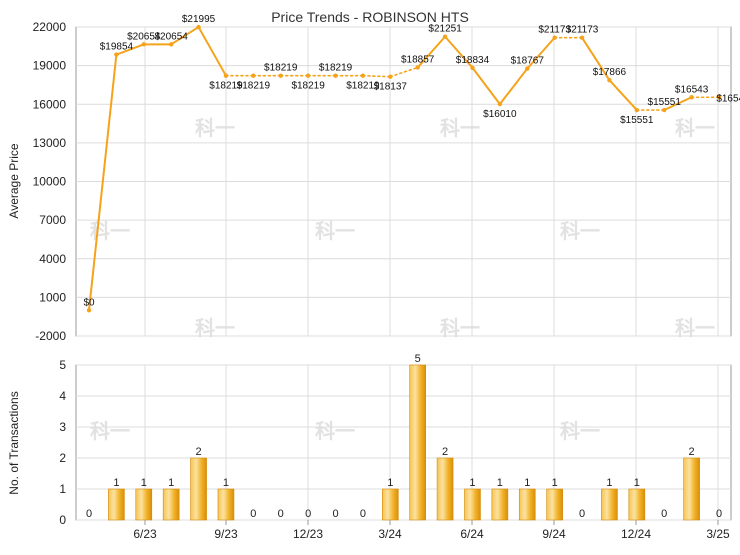  What do you see at coordinates (637, 120) in the screenshot?
I see `price-data-label: $15551` at bounding box center [637, 120].